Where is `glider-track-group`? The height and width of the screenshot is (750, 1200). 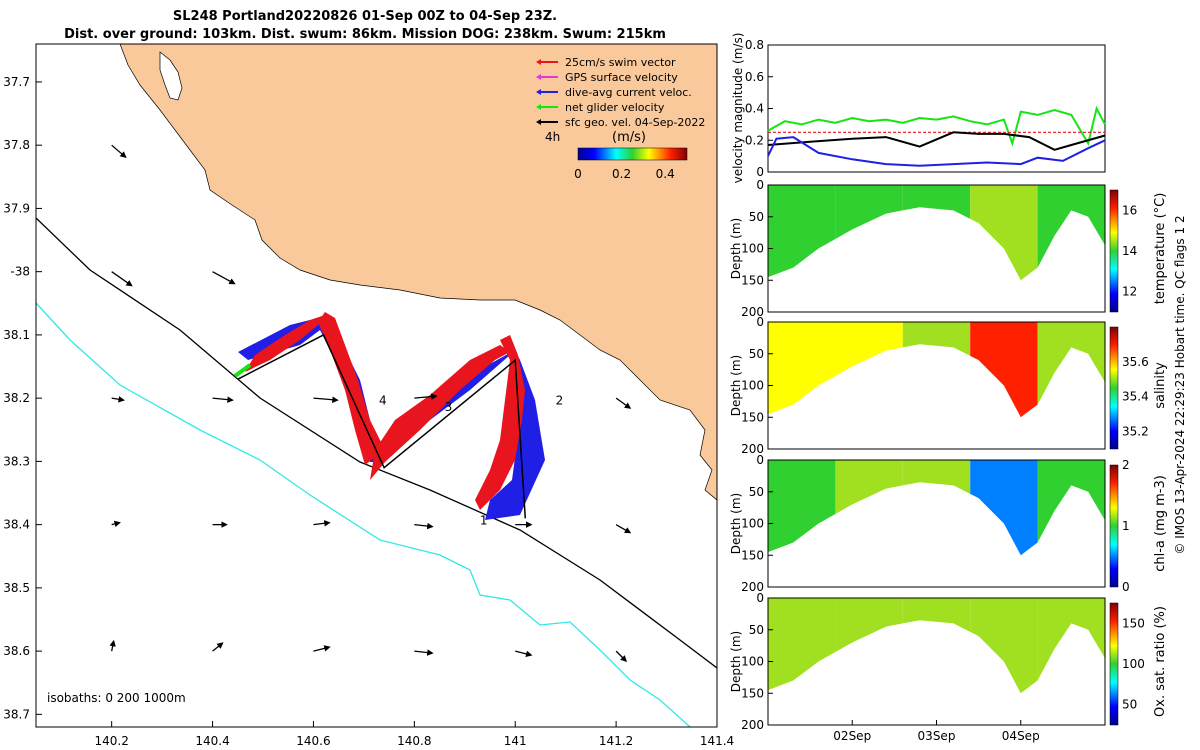 glider-track-group is located at coordinates (389, 416).